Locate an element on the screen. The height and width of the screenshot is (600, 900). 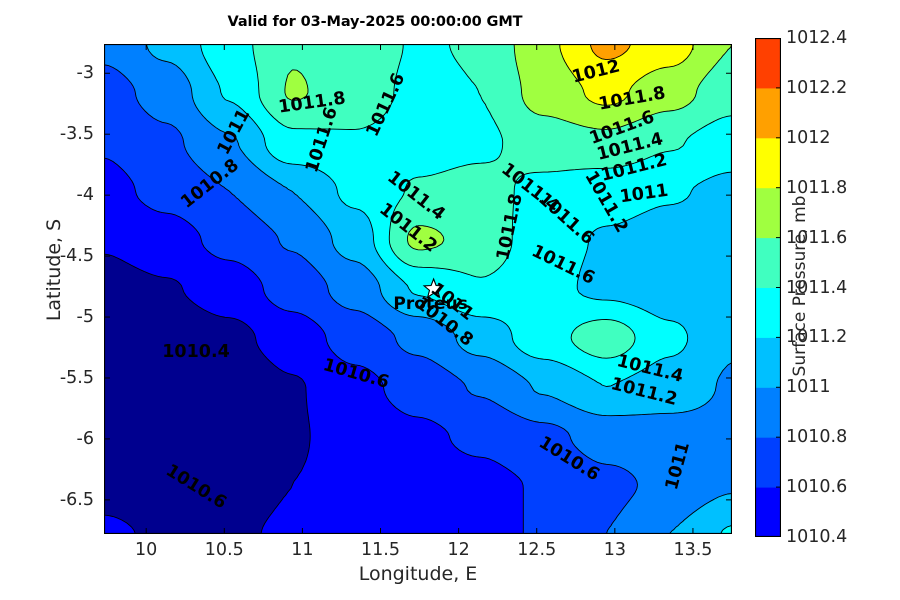
figure-title: Valid for 03-May-2025 00:00:00 GMT is located at coordinates (375, 22).